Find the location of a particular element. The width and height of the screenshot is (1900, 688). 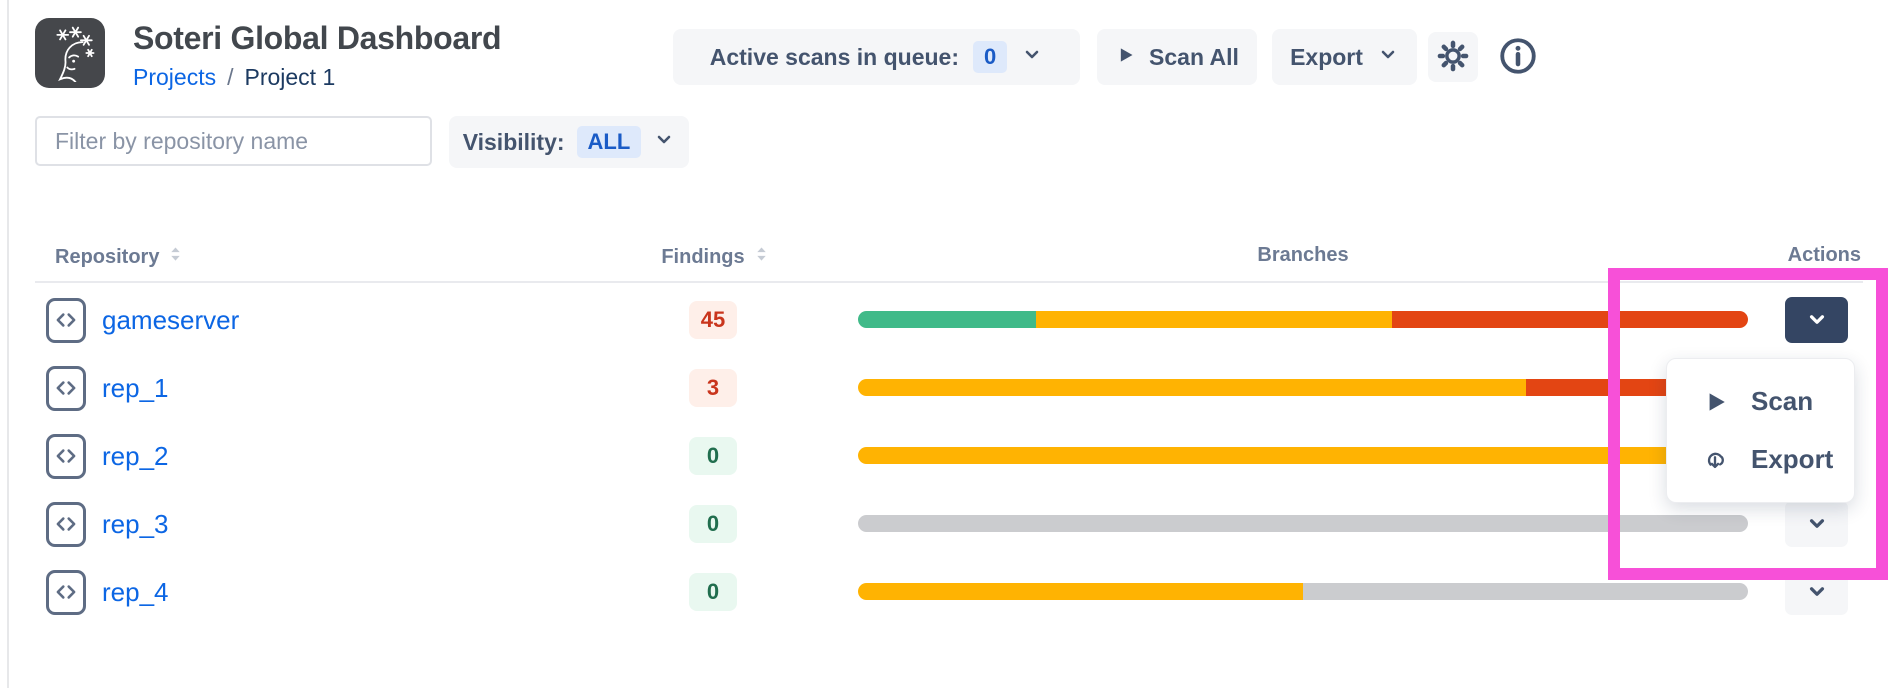

repository-link: rep_4 is located at coordinates (135, 591).